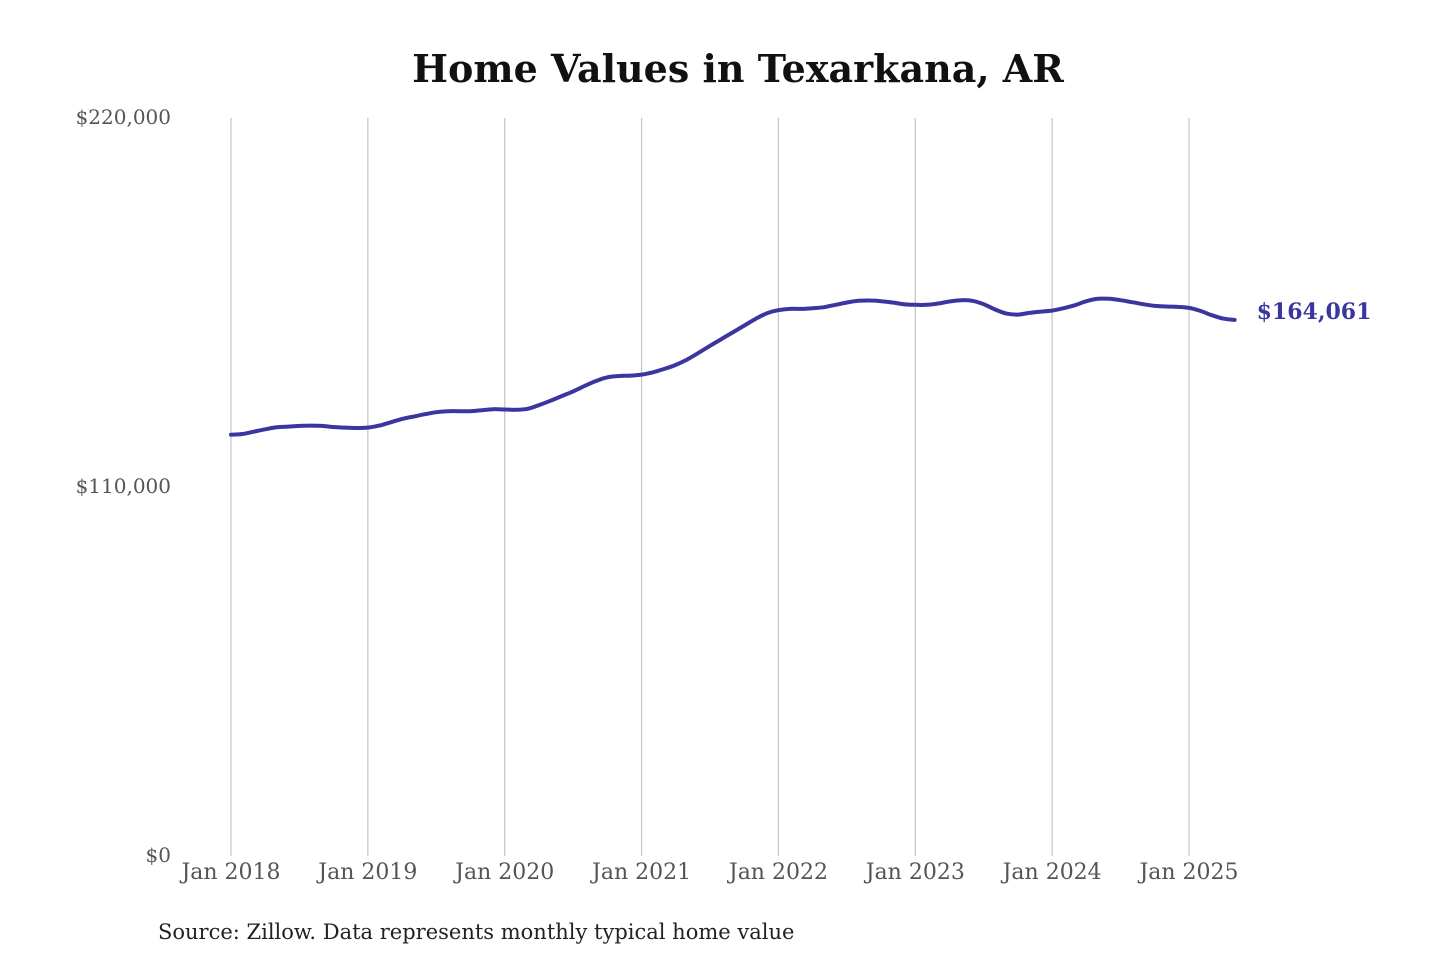  What do you see at coordinates (1314, 312) in the screenshot?
I see `end-value-label: $164,061` at bounding box center [1314, 312].